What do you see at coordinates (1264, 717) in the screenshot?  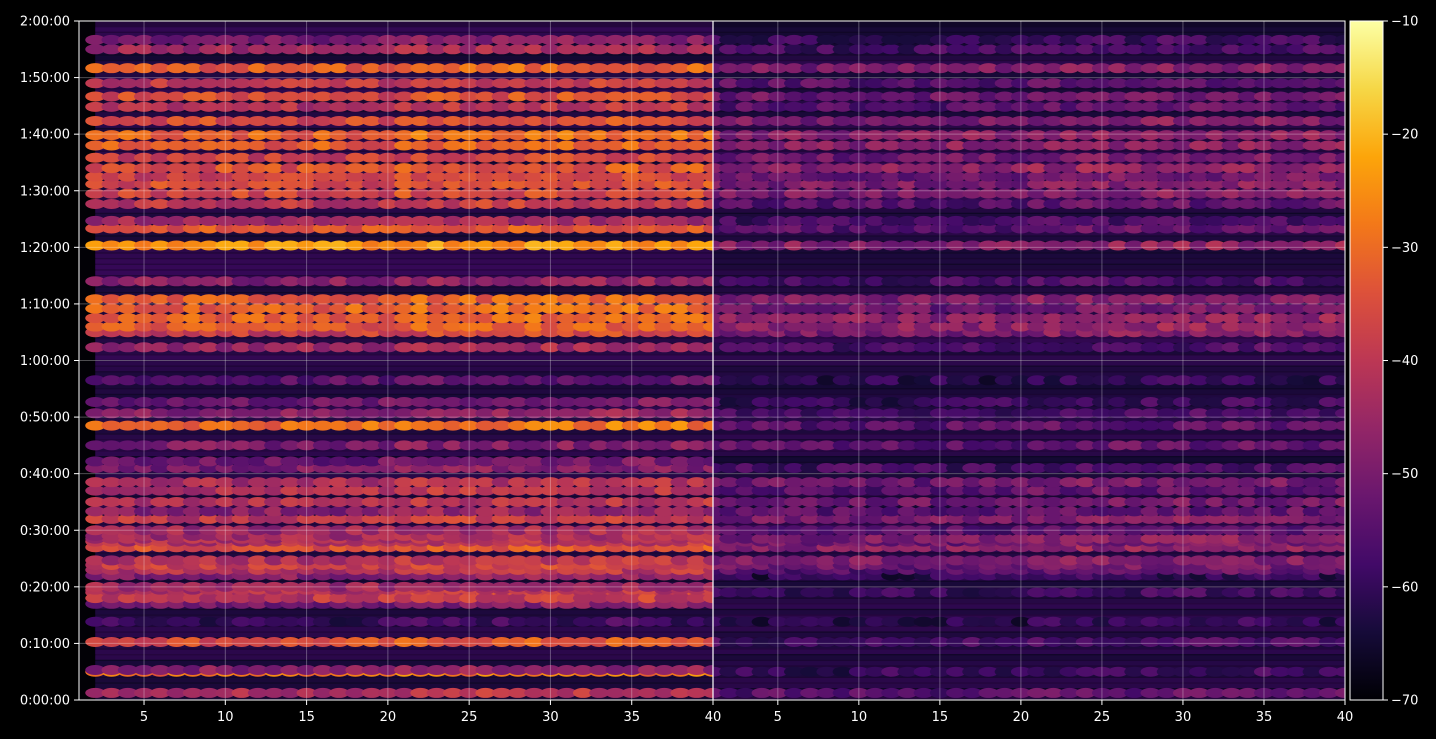 I see `x-tick-label: 35` at bounding box center [1264, 717].